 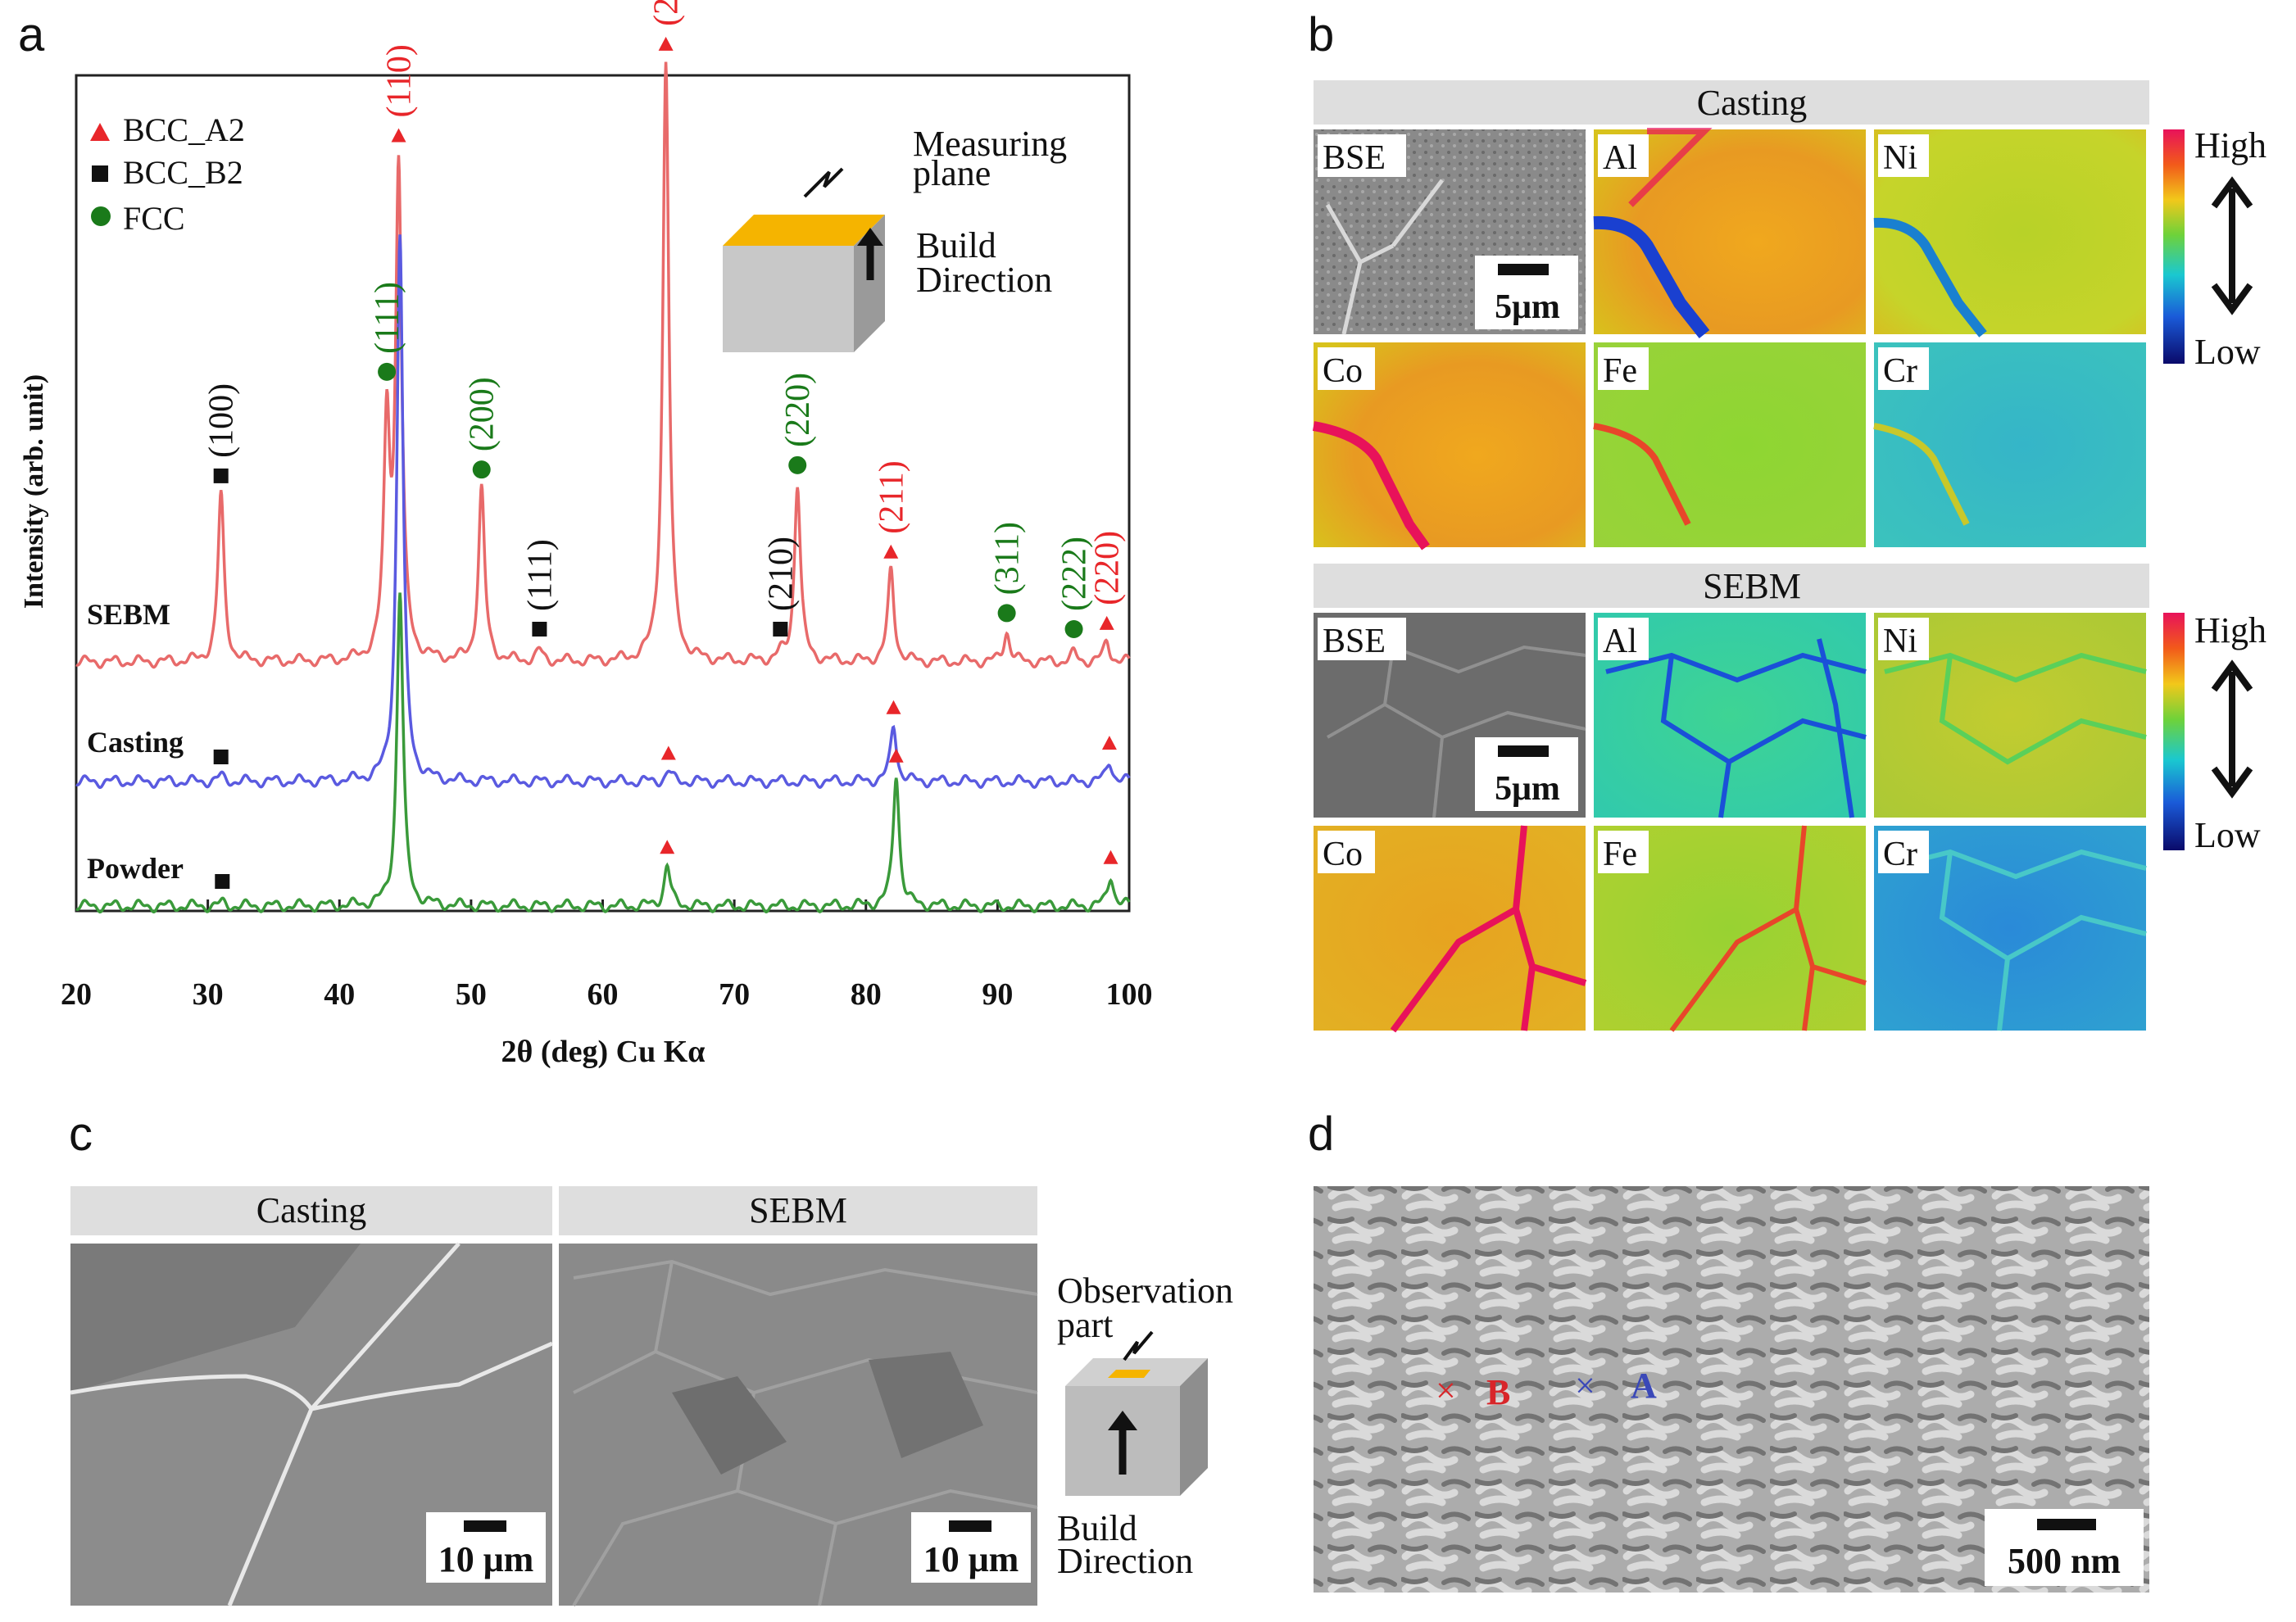 What do you see at coordinates (607, 955) in the screenshot?
I see `xrd-xticks: 20 30 40 50 60 70 80 90 100` at bounding box center [607, 955].